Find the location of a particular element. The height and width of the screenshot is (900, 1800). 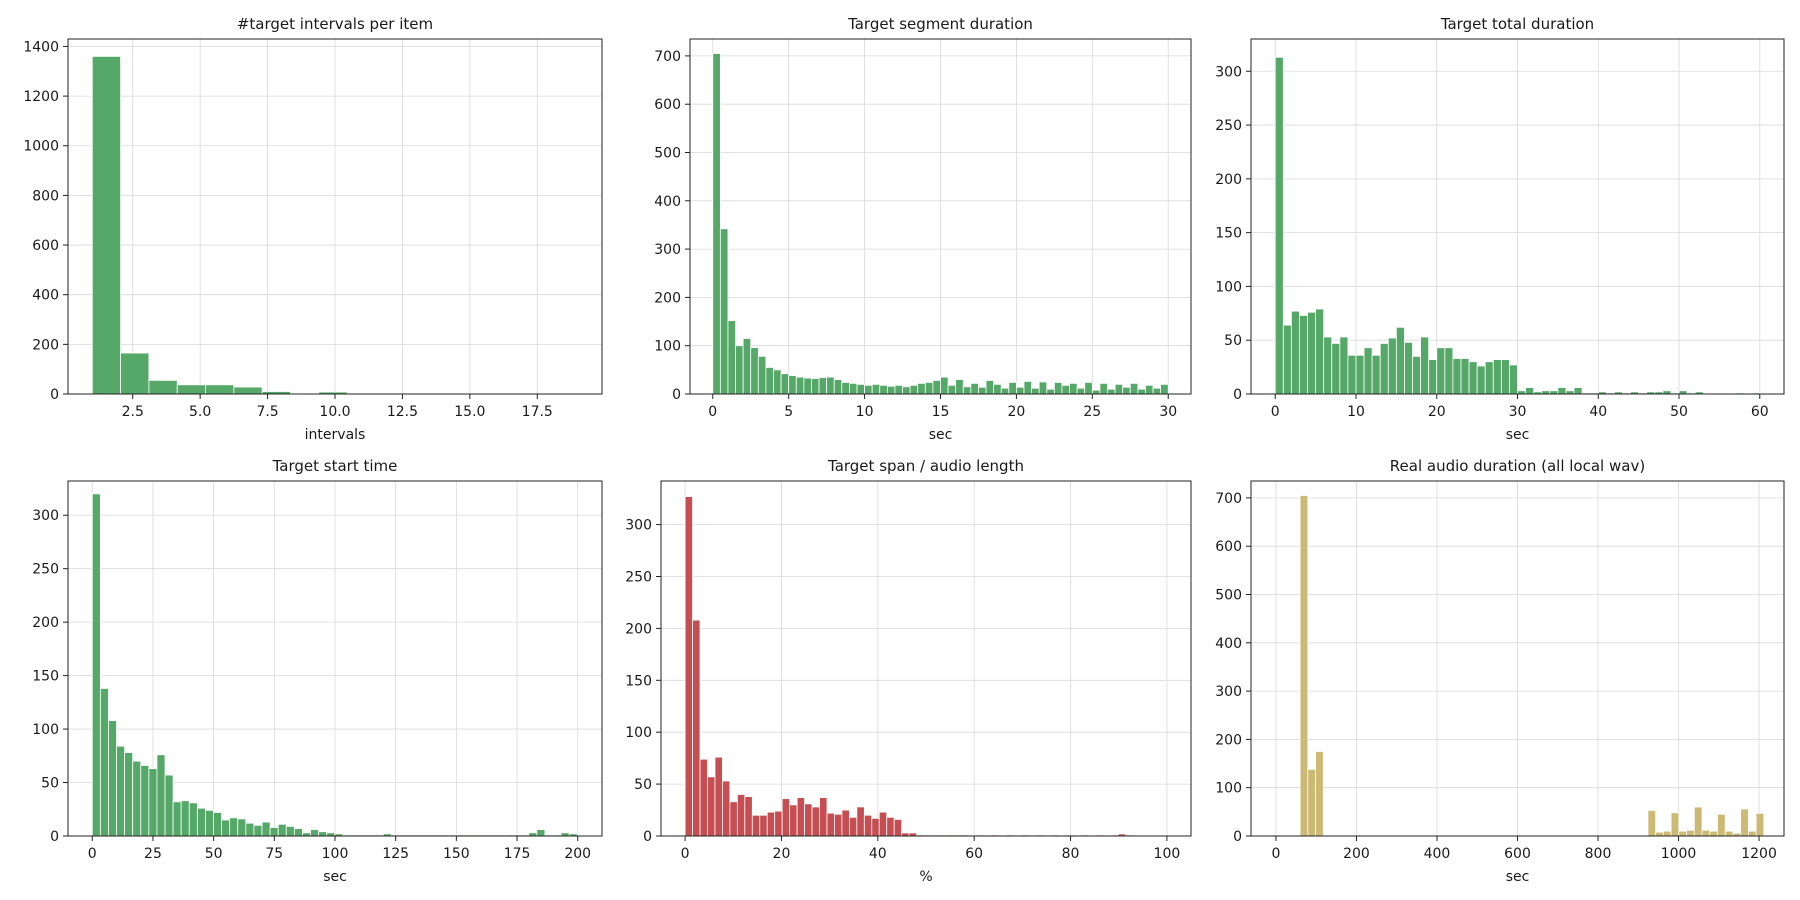

y-tick-label: 700 is located at coordinates (1228, 499).